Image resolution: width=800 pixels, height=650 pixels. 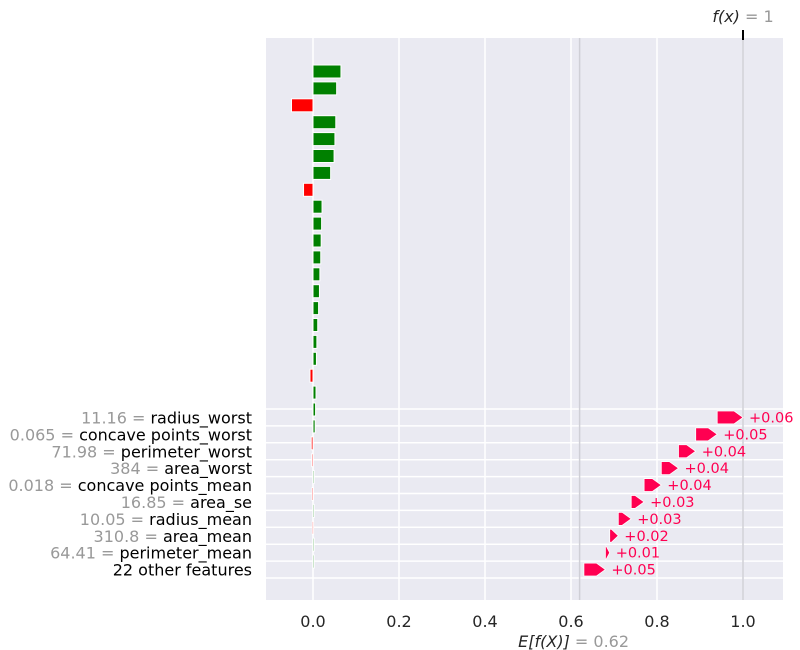 What do you see at coordinates (646, 537) in the screenshot?
I see `shap-value-label: +0.02` at bounding box center [646, 537].